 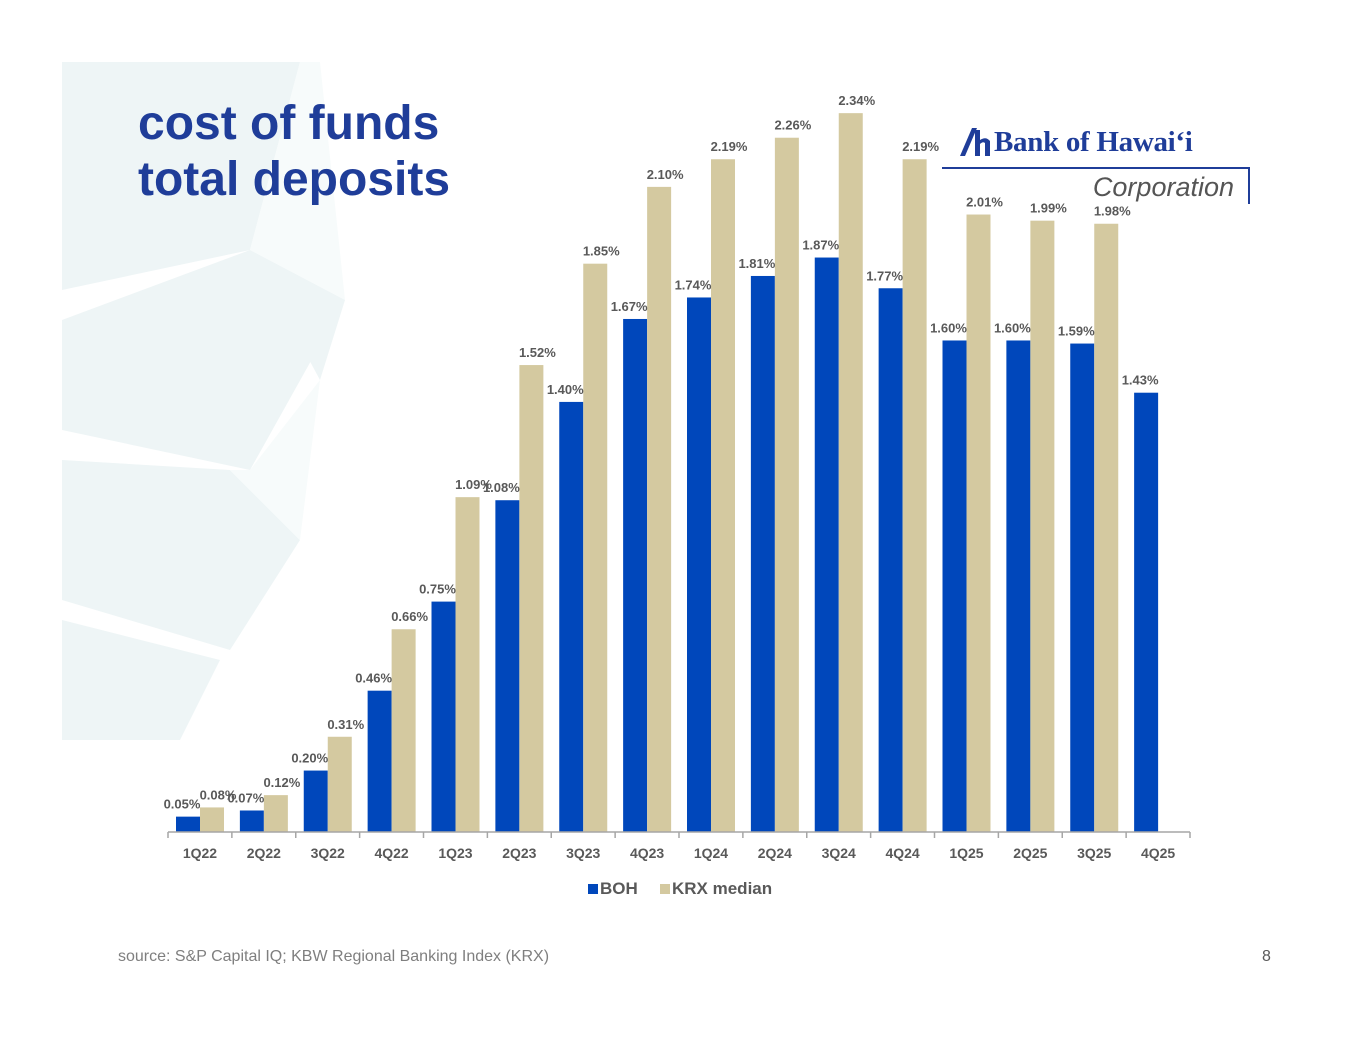 I want to click on bar-boh-3q23, so click(x=571, y=616).